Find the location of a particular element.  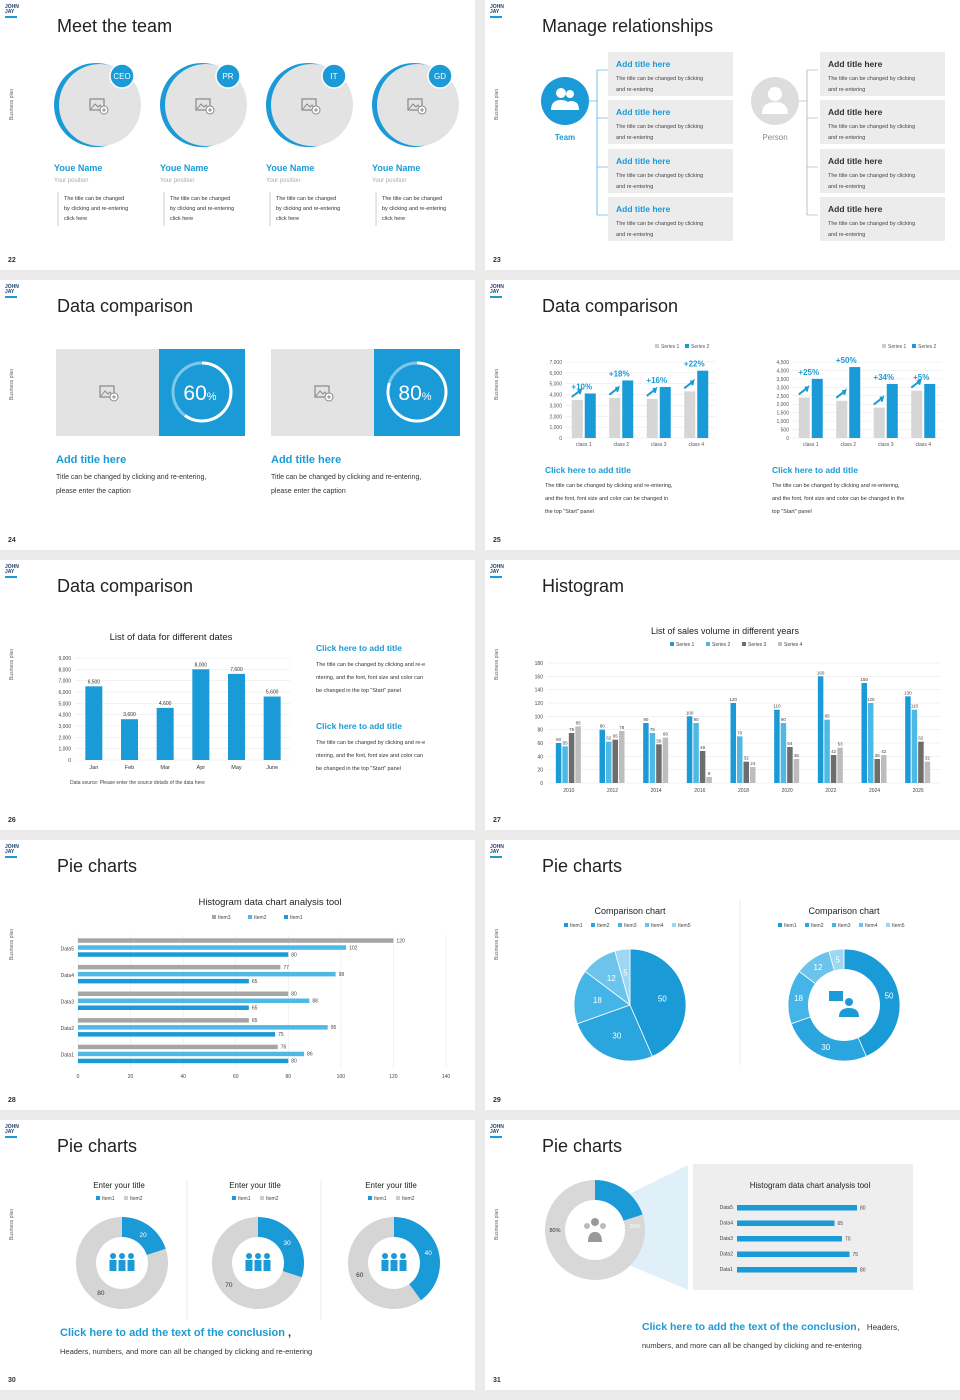

add-plus is located at coordinates (316, 110).